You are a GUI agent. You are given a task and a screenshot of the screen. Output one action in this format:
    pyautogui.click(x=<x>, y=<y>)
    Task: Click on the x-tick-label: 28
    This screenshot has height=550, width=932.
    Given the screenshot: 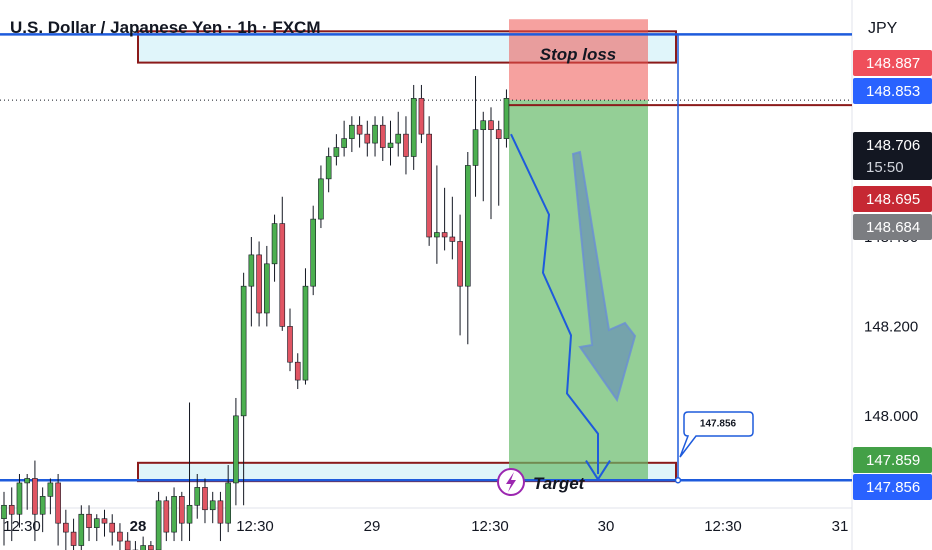 What is the action you would take?
    pyautogui.click(x=138, y=526)
    